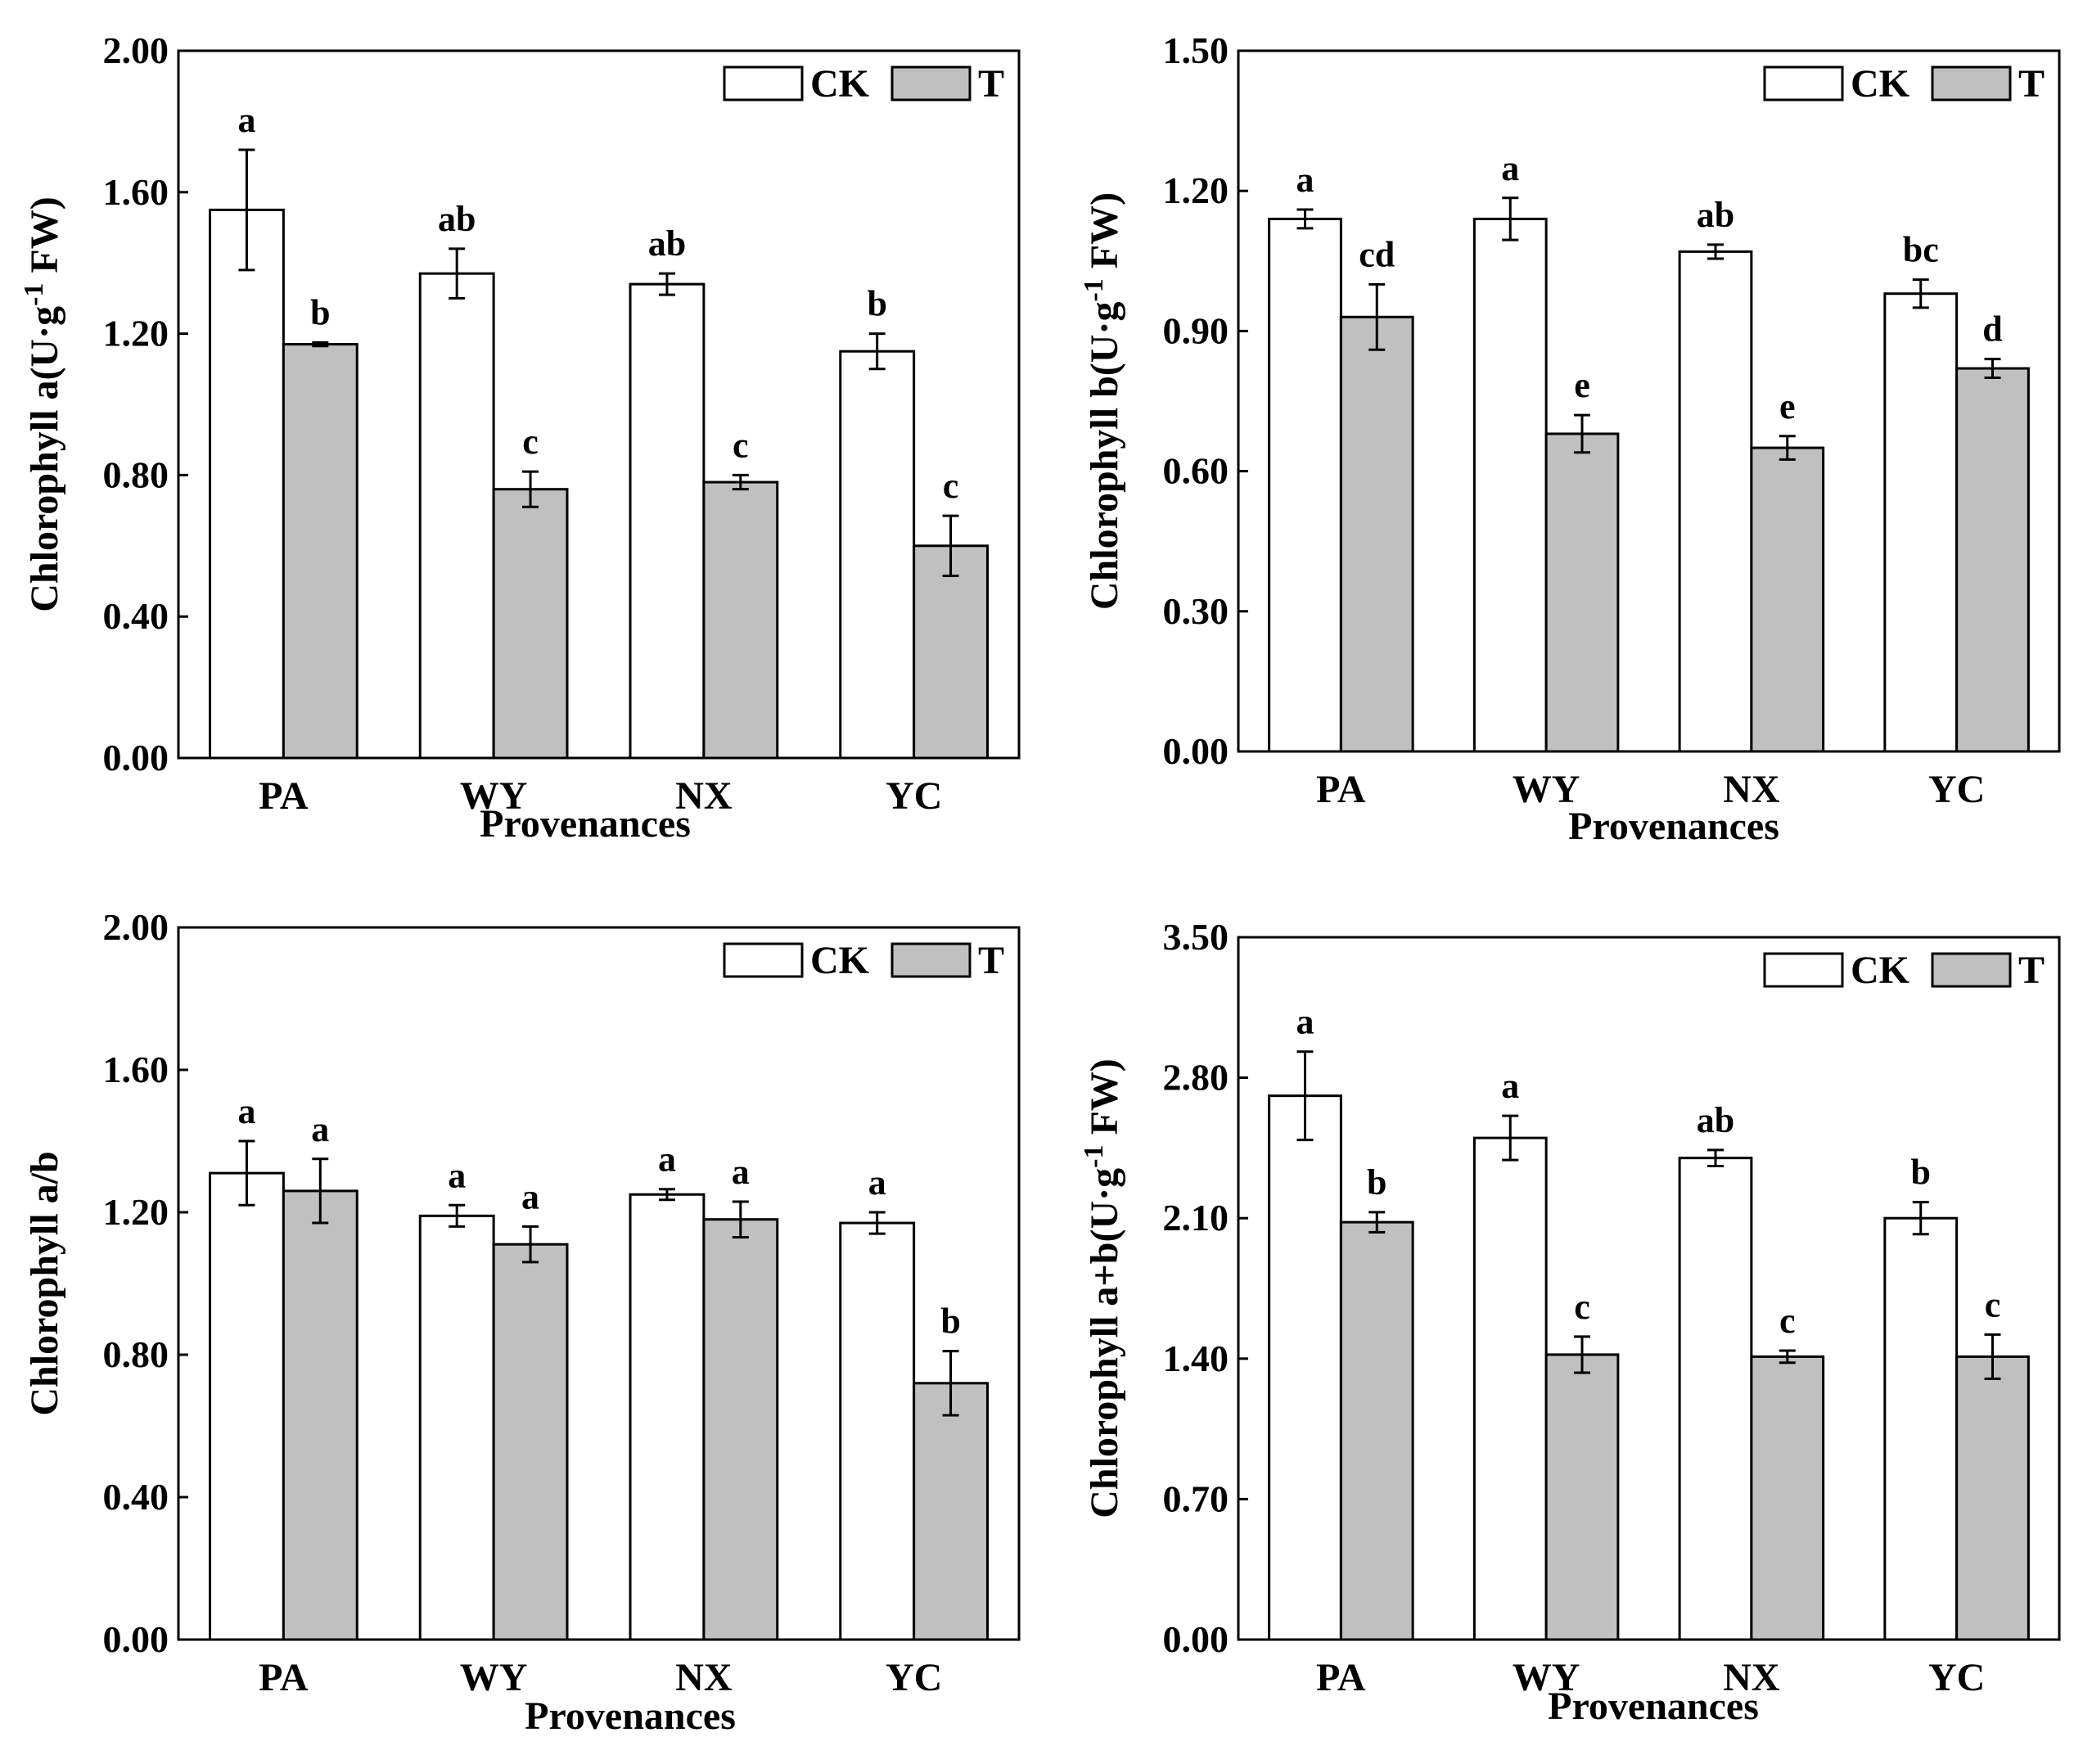  I want to click on y-axis-label-superscript: -1, so click(34, 295).